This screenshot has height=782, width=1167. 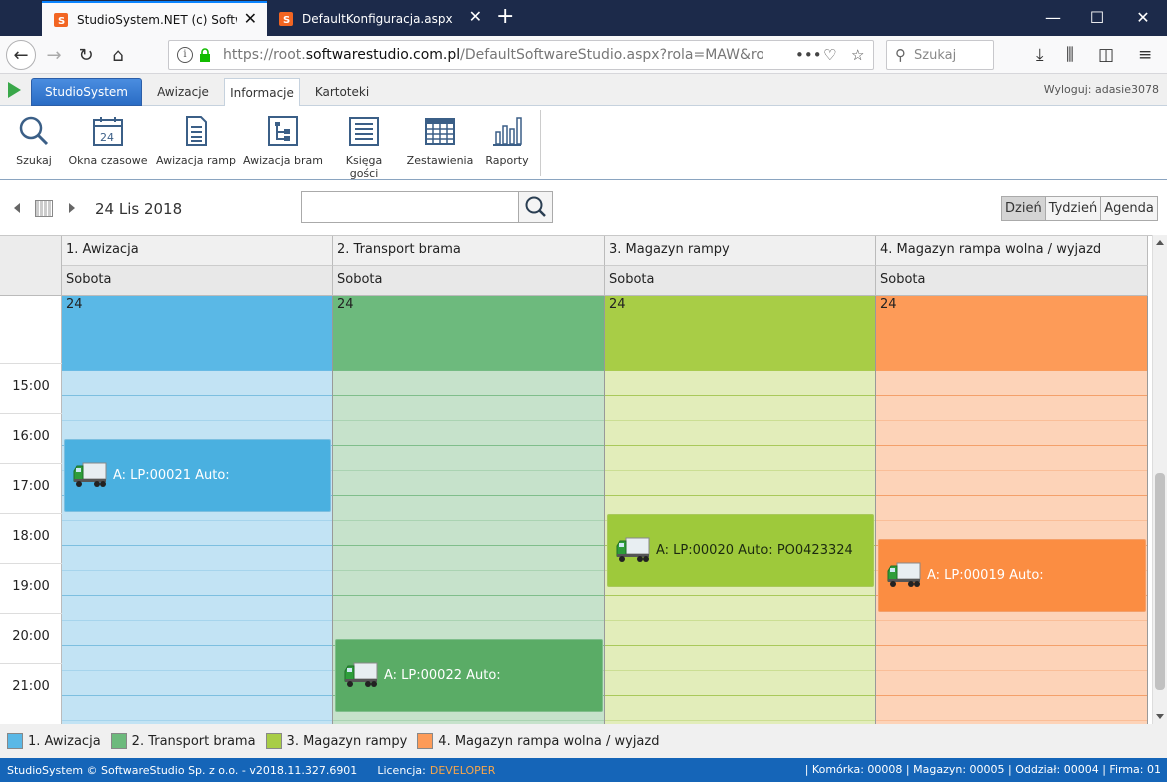 I want to click on sidebar-icon: ◫, so click(x=1106, y=55).